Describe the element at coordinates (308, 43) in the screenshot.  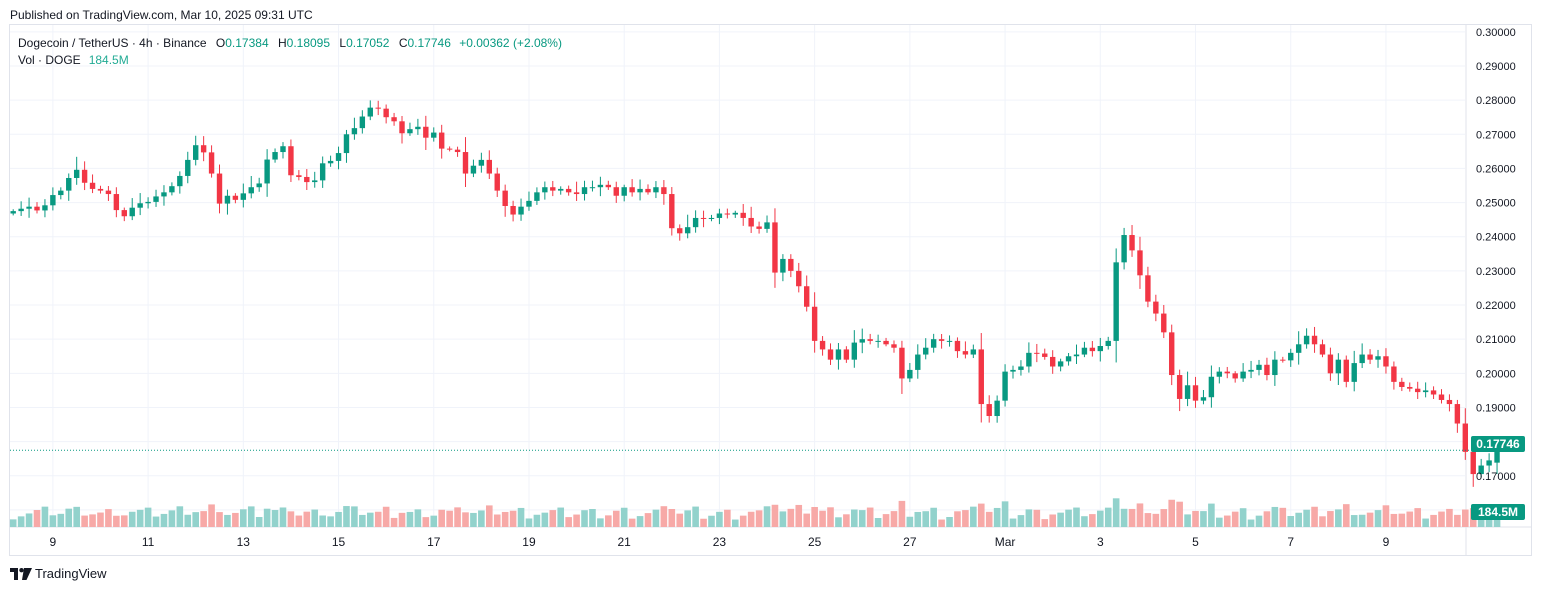
I see `legend-high-value: 0.18095` at that location.